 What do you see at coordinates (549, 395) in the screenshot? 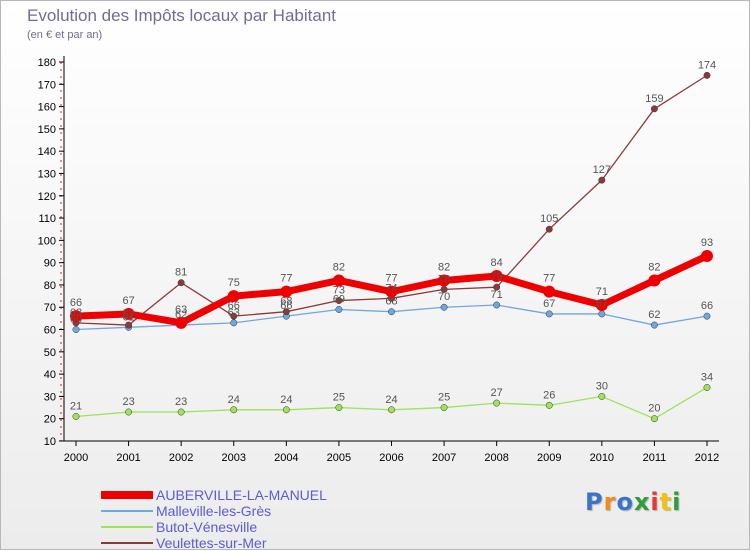
I see `data-label: 26` at bounding box center [549, 395].